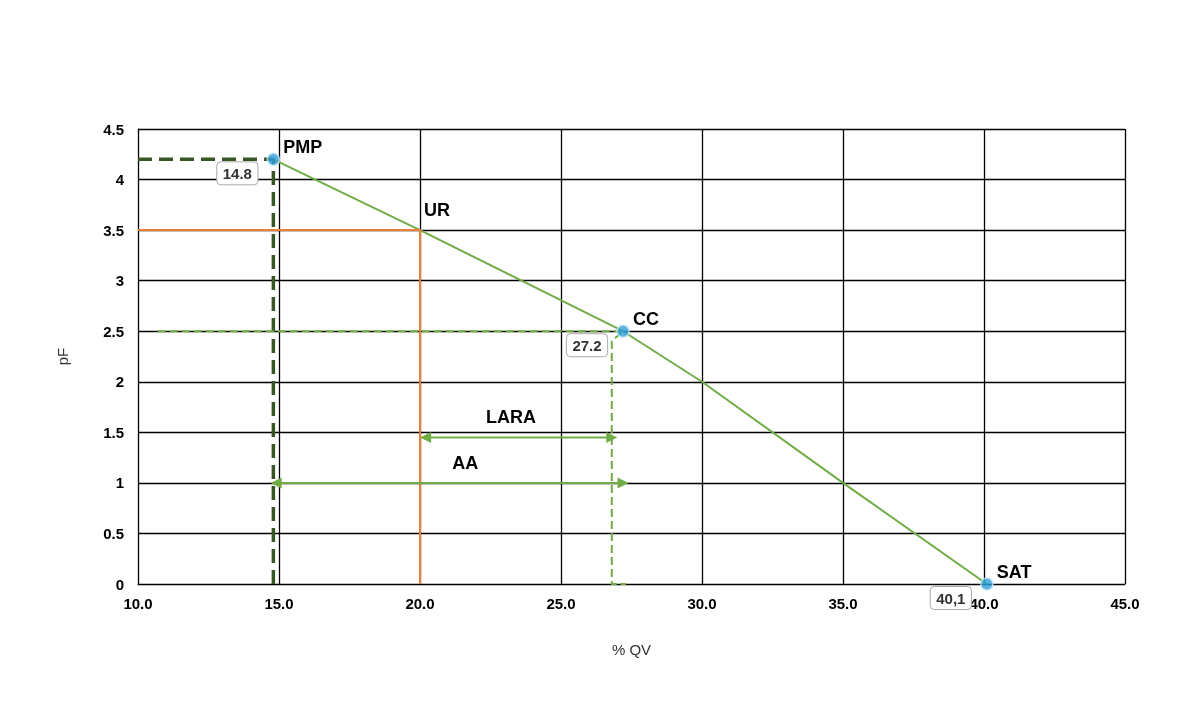 The width and height of the screenshot is (1193, 702). What do you see at coordinates (120, 180) in the screenshot?
I see `y-tick-label: 4` at bounding box center [120, 180].